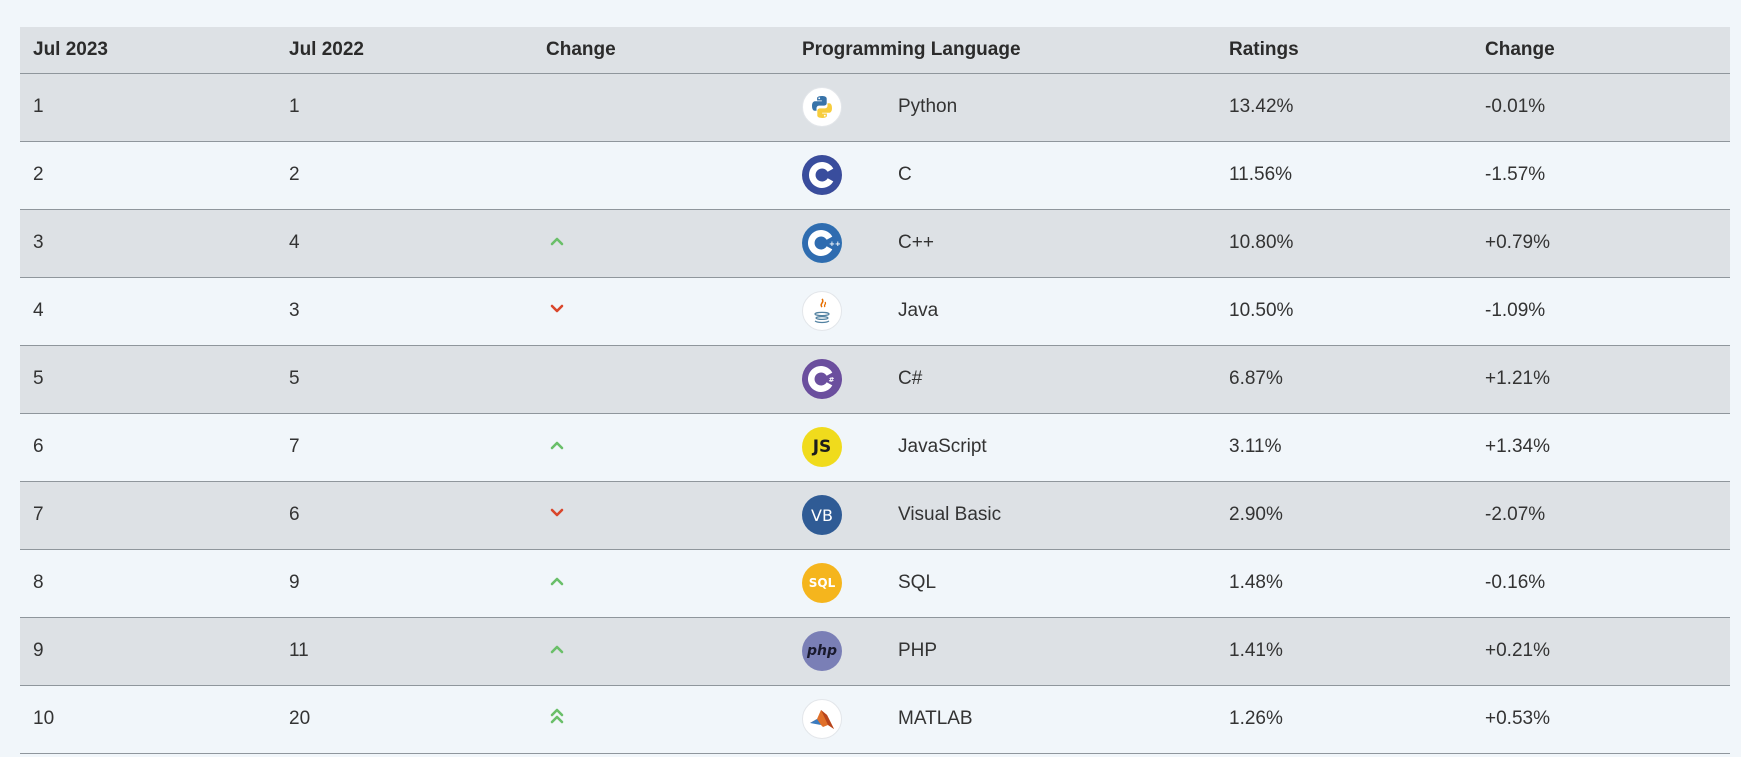 This screenshot has width=1741, height=757. What do you see at coordinates (1344, 447) in the screenshot?
I see `rating-value: 3.11%` at bounding box center [1344, 447].